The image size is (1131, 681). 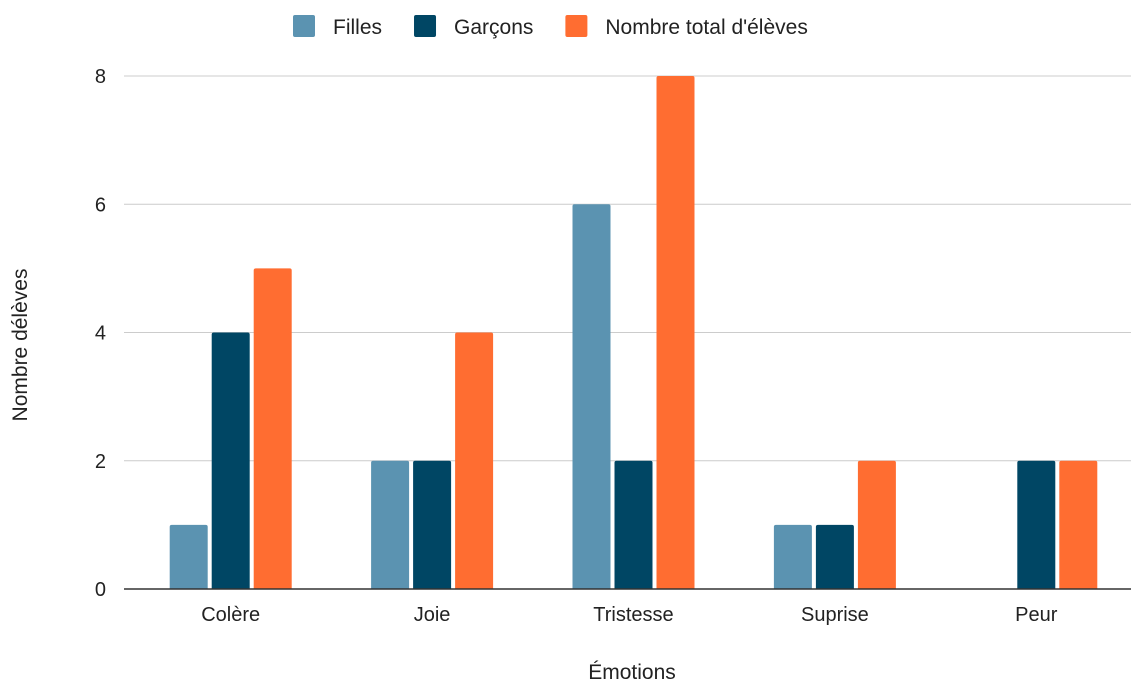 I want to click on x-tick-label: Suprise, so click(x=835, y=615).